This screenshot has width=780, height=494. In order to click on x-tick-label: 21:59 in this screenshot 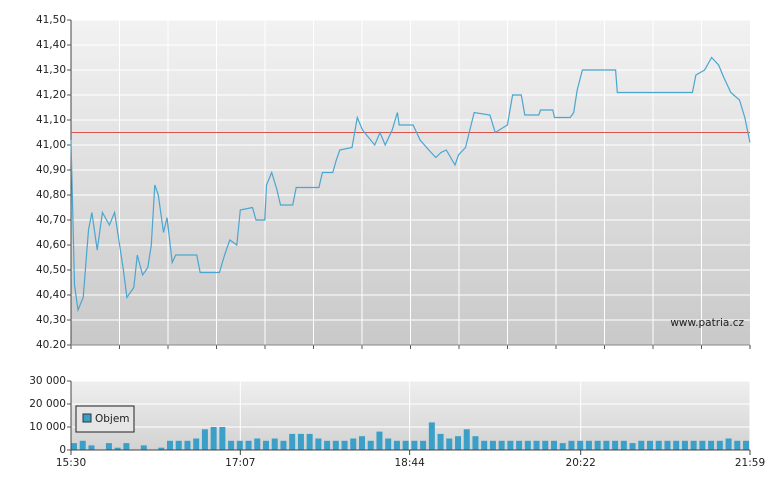, I will do `click(750, 463)`.